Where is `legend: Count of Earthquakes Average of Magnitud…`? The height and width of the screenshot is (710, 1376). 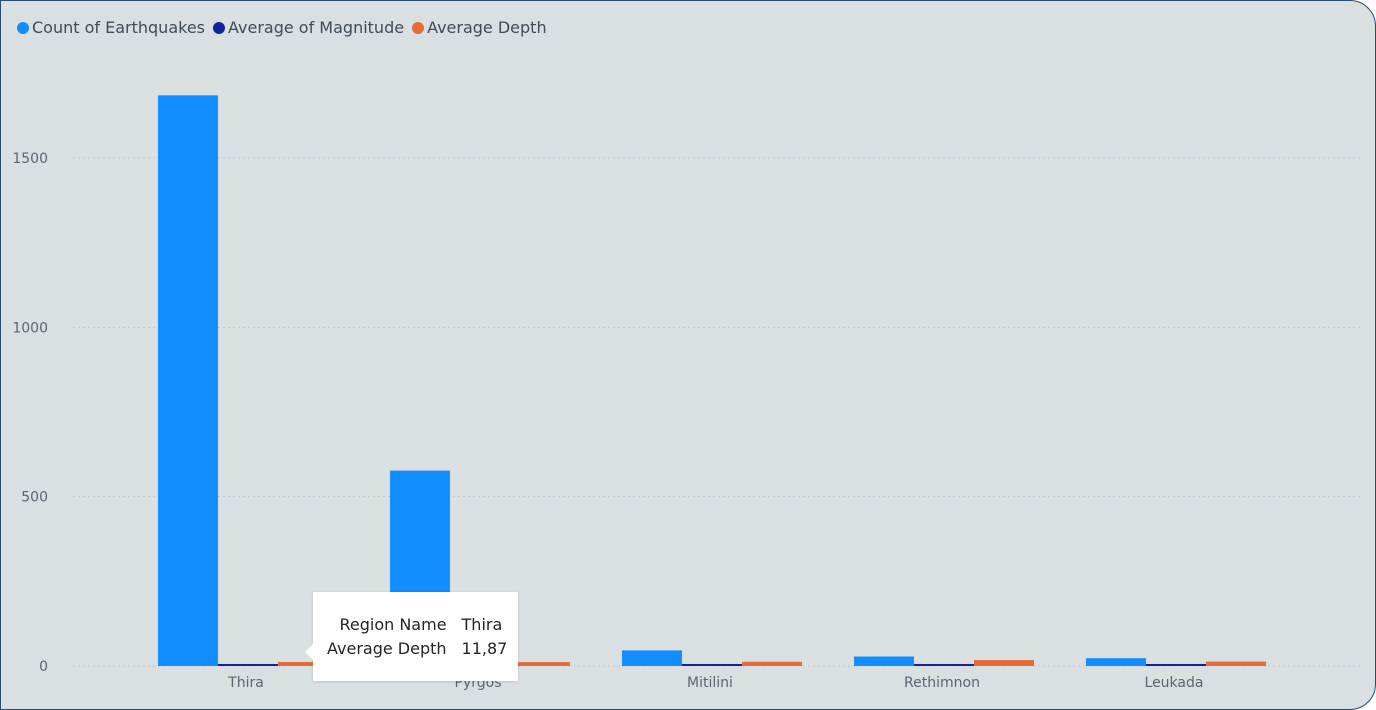
legend: Count of Earthquakes Average of Magnitud… is located at coordinates (286, 27).